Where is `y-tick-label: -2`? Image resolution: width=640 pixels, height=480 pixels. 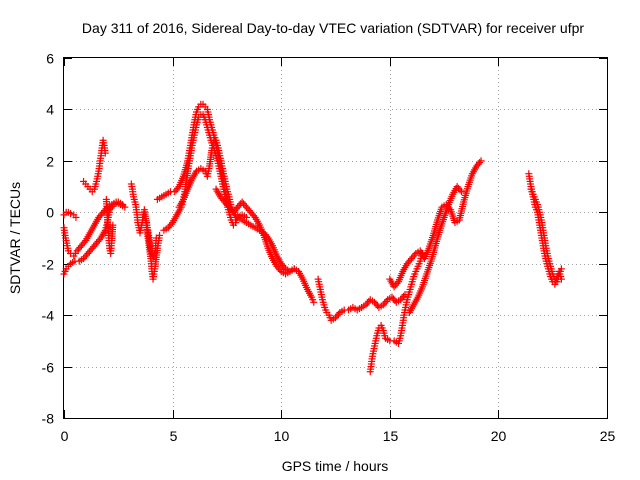 y-tick-label: -2 is located at coordinates (48, 265).